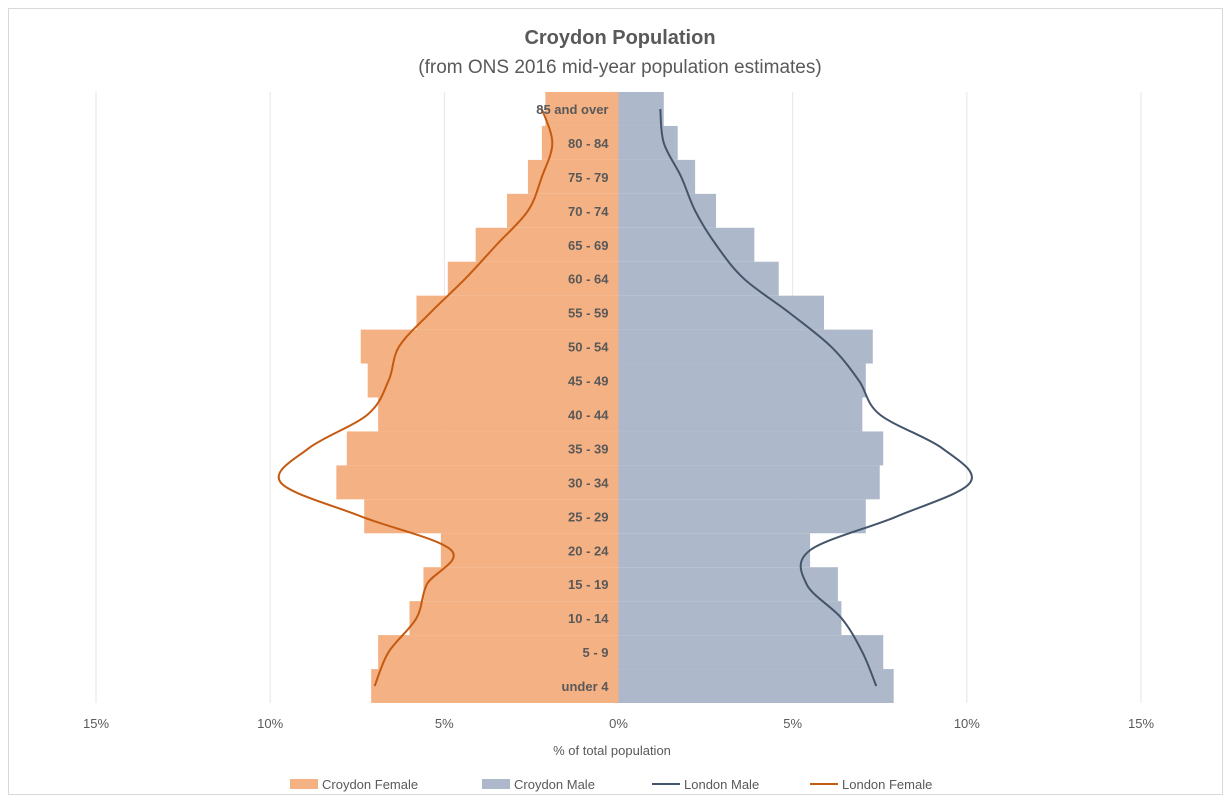 The height and width of the screenshot is (803, 1231). Describe the element at coordinates (588, 550) in the screenshot. I see `category-label: 20 - 24` at that location.